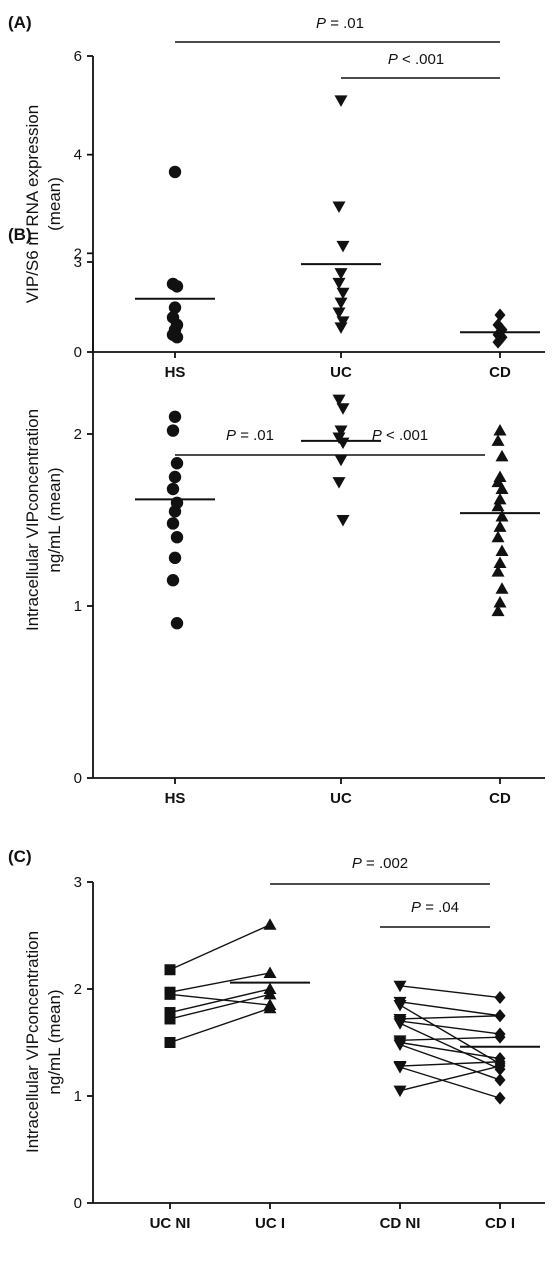 The width and height of the screenshot is (557, 1263). Describe the element at coordinates (78, 56) in the screenshot. I see `y-tick-label: 6` at that location.